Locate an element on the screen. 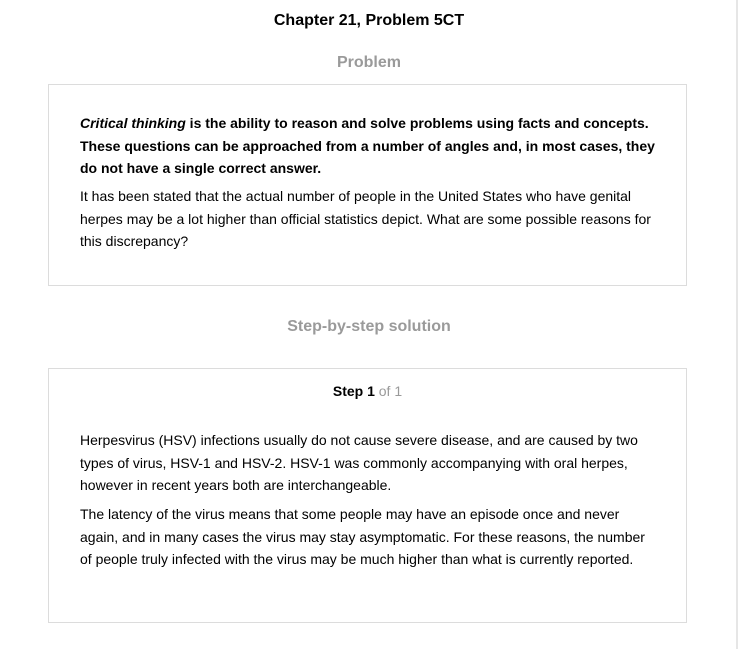 This screenshot has height=649, width=738. step-total: of 1 is located at coordinates (388, 391).